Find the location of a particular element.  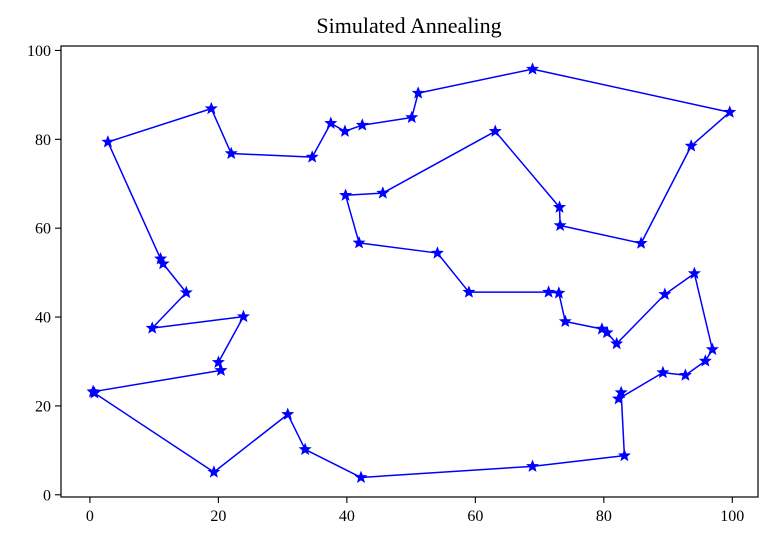

x-tick-label: 100 is located at coordinates (732, 516).